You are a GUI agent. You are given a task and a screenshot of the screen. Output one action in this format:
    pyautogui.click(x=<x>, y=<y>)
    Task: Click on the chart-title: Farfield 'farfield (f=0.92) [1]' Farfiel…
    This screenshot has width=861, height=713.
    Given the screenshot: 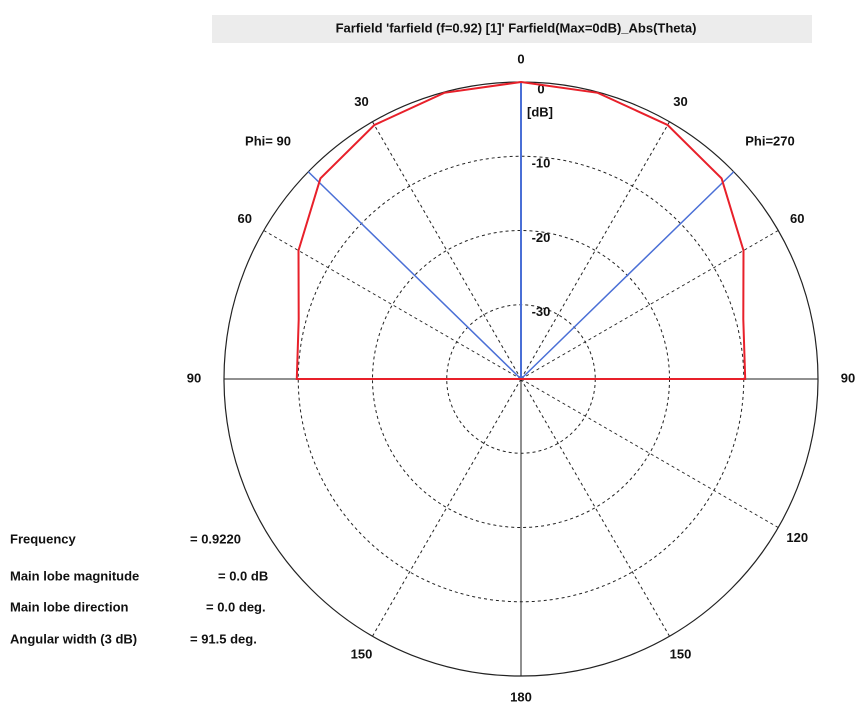 What is the action you would take?
    pyautogui.click(x=516, y=27)
    